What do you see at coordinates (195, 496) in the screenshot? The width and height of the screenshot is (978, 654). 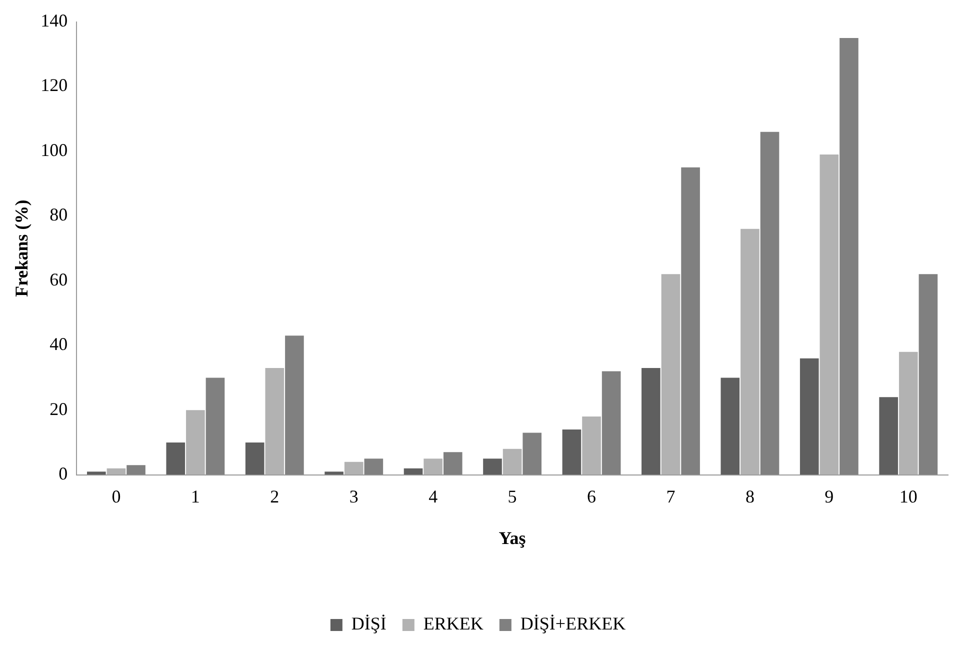 I see `x-tick-label: 1` at bounding box center [195, 496].